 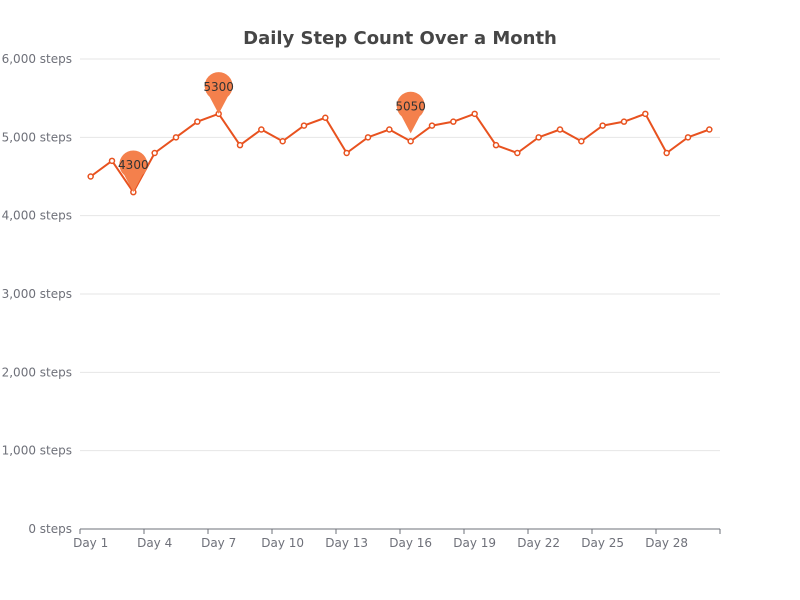 I want to click on series-line-layer, so click(x=400, y=153).